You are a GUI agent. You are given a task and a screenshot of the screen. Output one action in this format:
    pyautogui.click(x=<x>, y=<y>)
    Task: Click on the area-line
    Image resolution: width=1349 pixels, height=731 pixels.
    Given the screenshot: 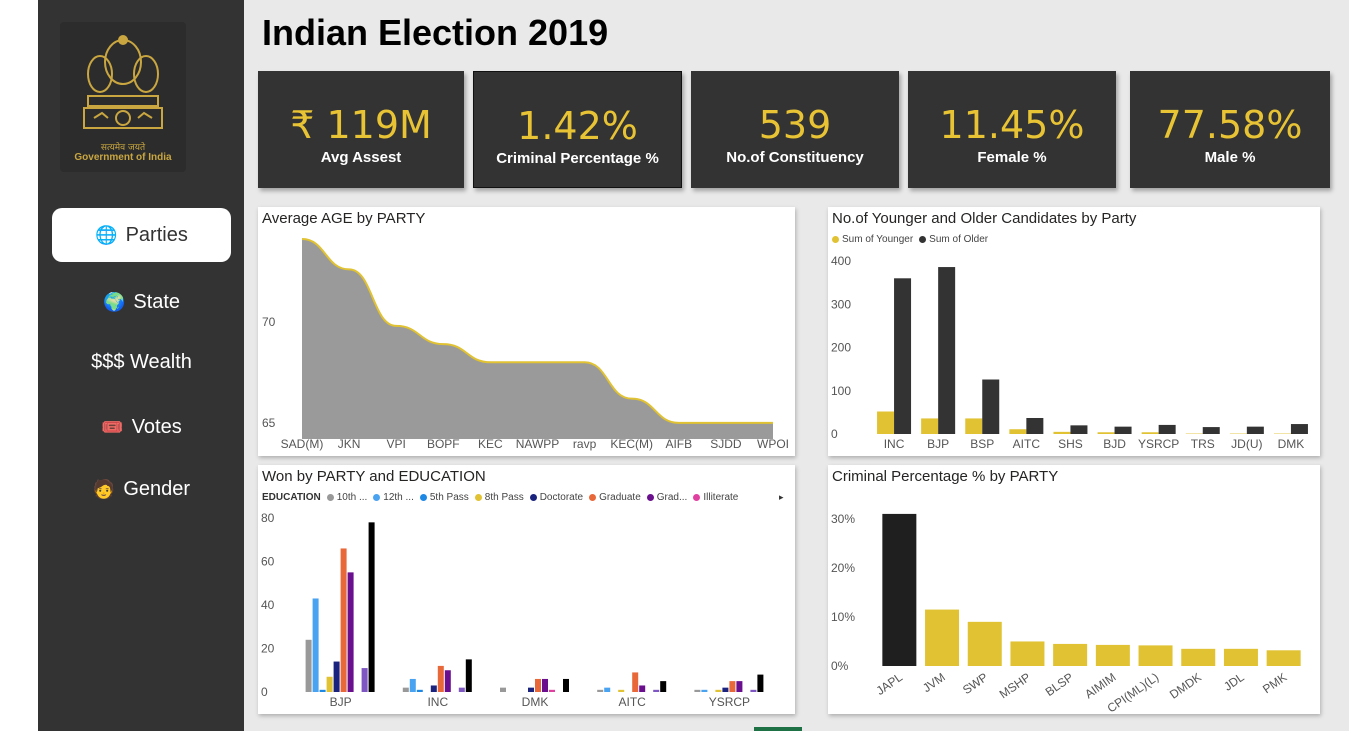 What is the action you would take?
    pyautogui.click(x=537, y=331)
    